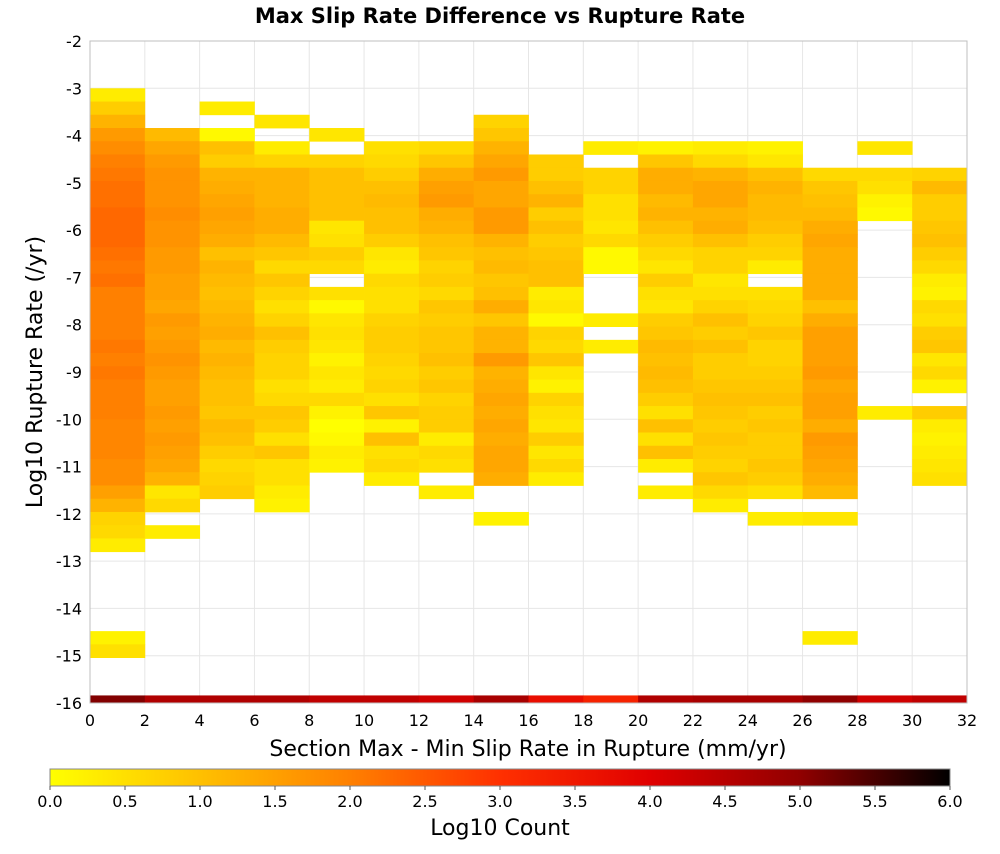  Describe the element at coordinates (574, 801) in the screenshot. I see `colorbar-tick-label: 3.5` at that location.